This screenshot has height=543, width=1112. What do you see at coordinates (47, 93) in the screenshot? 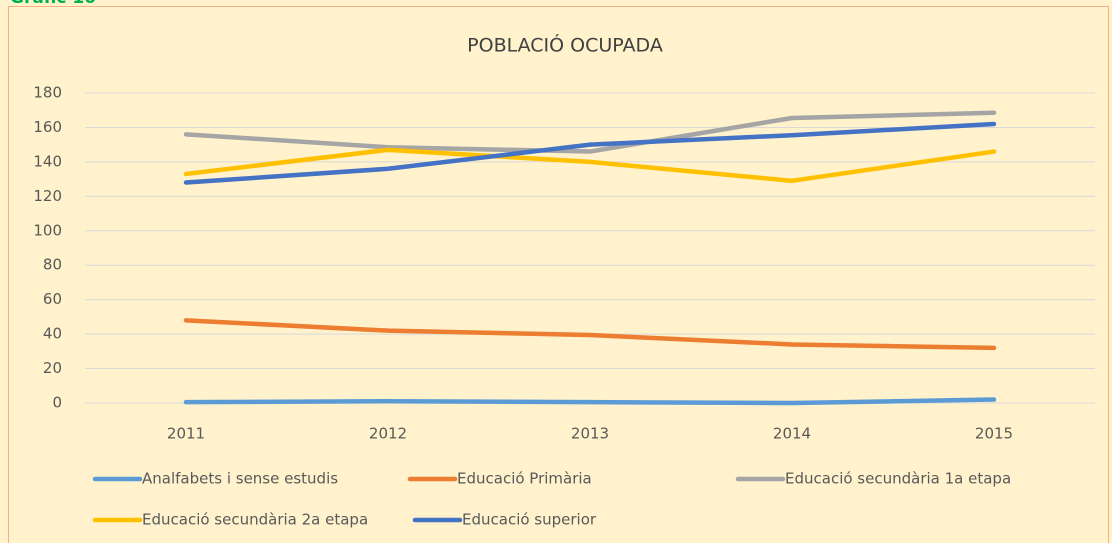
I see `y-tick-label: 180` at bounding box center [47, 93].